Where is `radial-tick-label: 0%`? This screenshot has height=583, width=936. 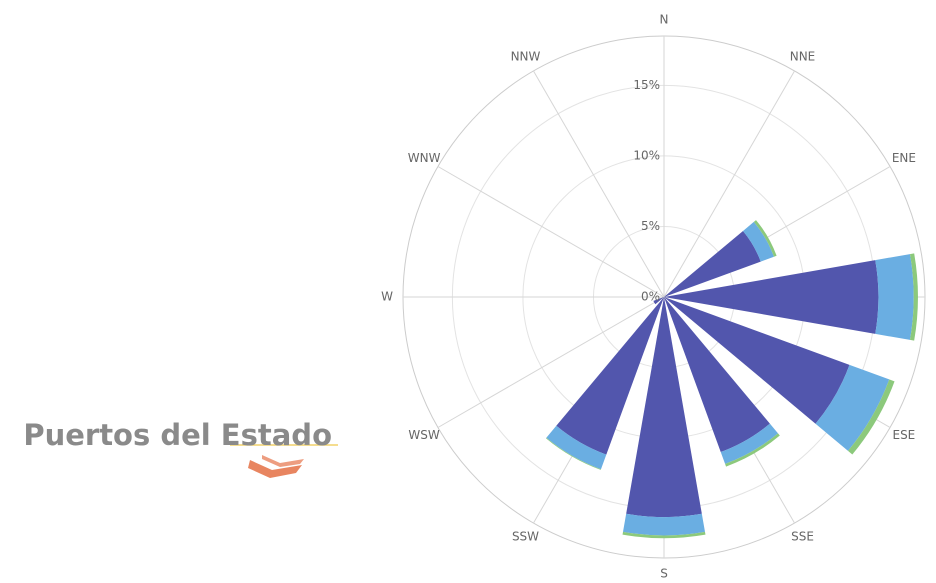 radial-tick-label: 0% is located at coordinates (650, 297).